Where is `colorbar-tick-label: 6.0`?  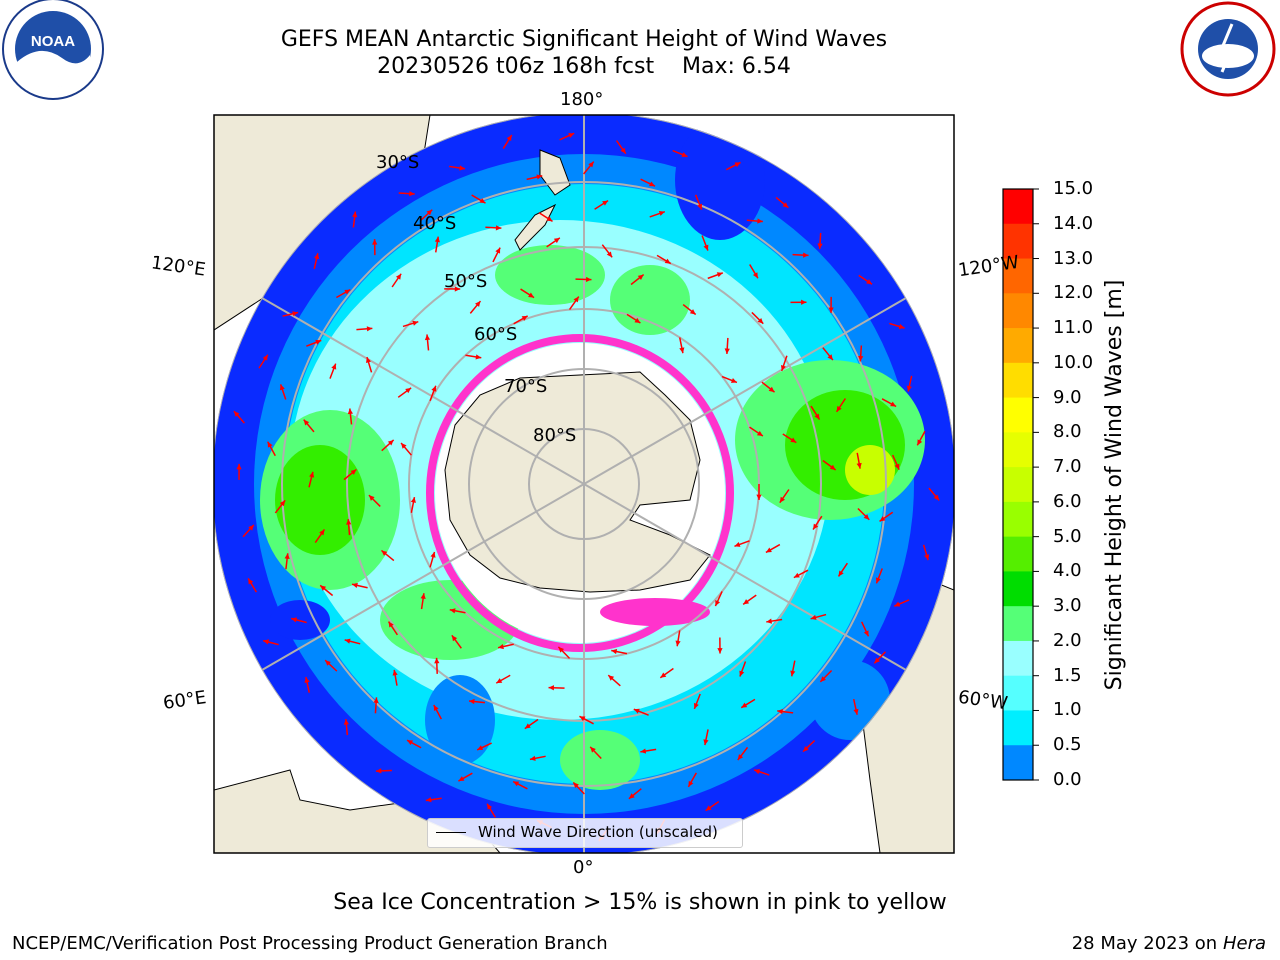
colorbar-tick-label: 6.0 is located at coordinates (1067, 501).